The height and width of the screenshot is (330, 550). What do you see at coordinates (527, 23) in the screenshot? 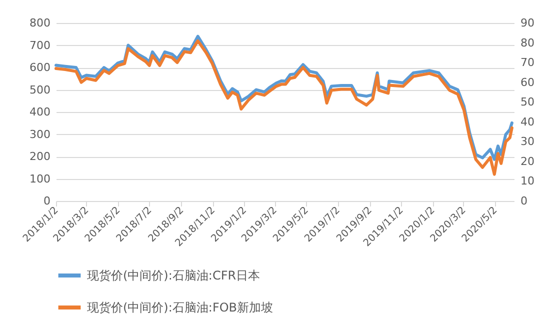
I see `y2-tick-label: 90` at bounding box center [527, 23].